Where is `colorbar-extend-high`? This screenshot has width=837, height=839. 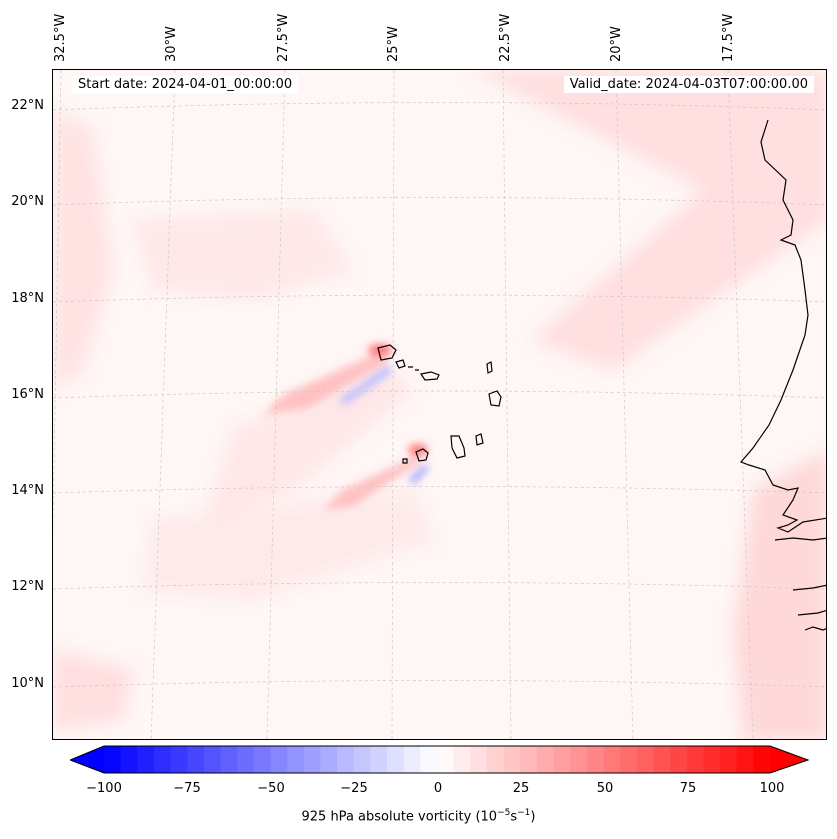 colorbar-extend-high is located at coordinates (789, 759).